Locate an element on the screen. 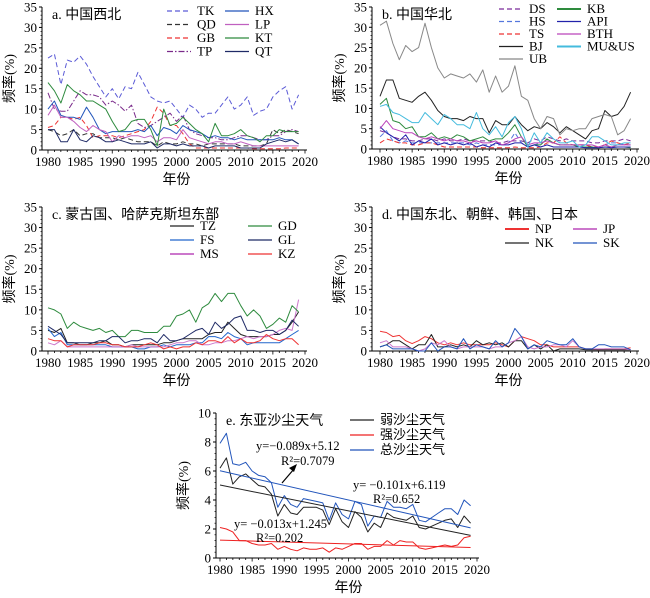 This screenshot has height=598, width=650. trendline-r2: R²=0.652 is located at coordinates (396, 499).